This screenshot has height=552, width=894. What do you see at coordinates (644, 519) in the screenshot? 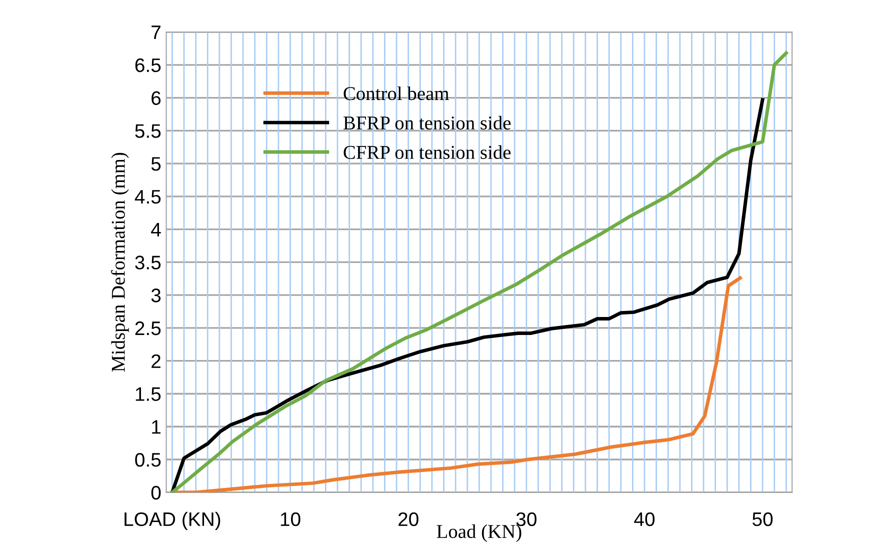
I see `x-tick-label: 40` at bounding box center [644, 519].